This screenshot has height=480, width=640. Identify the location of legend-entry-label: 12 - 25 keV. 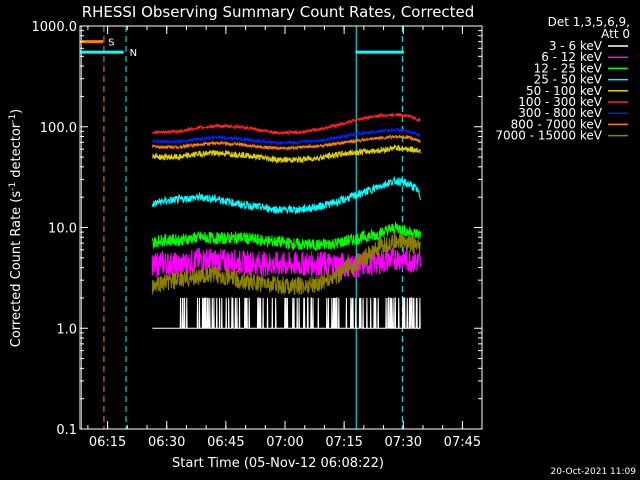
(568, 68).